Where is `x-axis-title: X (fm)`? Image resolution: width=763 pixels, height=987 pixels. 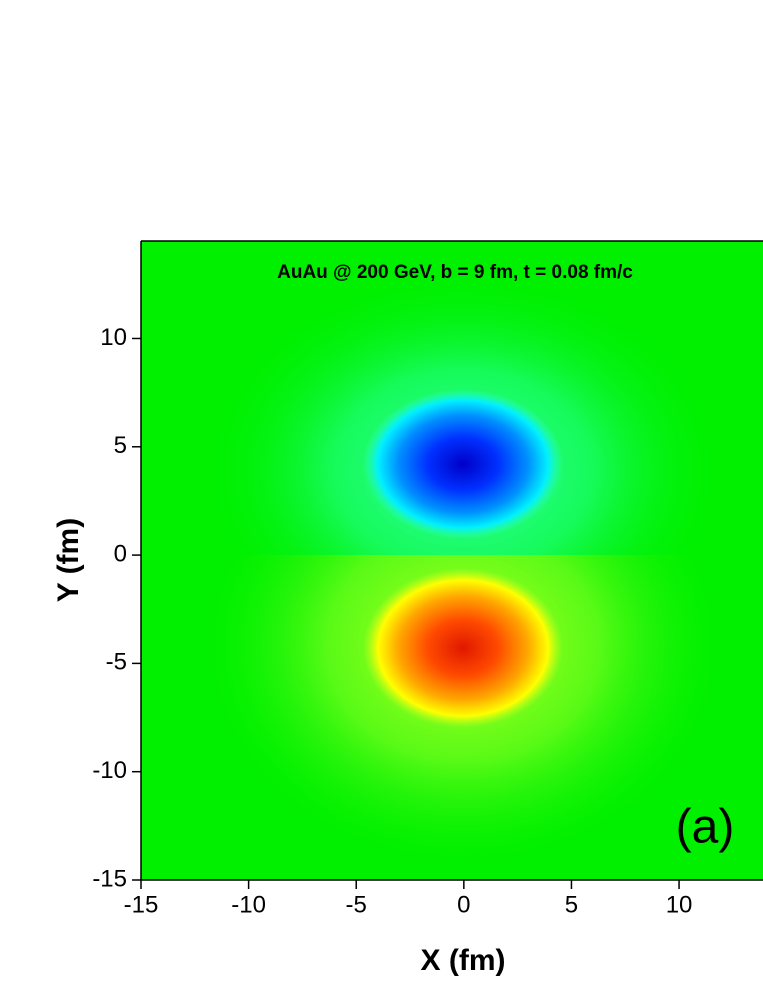
x-axis-title: X (fm) is located at coordinates (463, 960).